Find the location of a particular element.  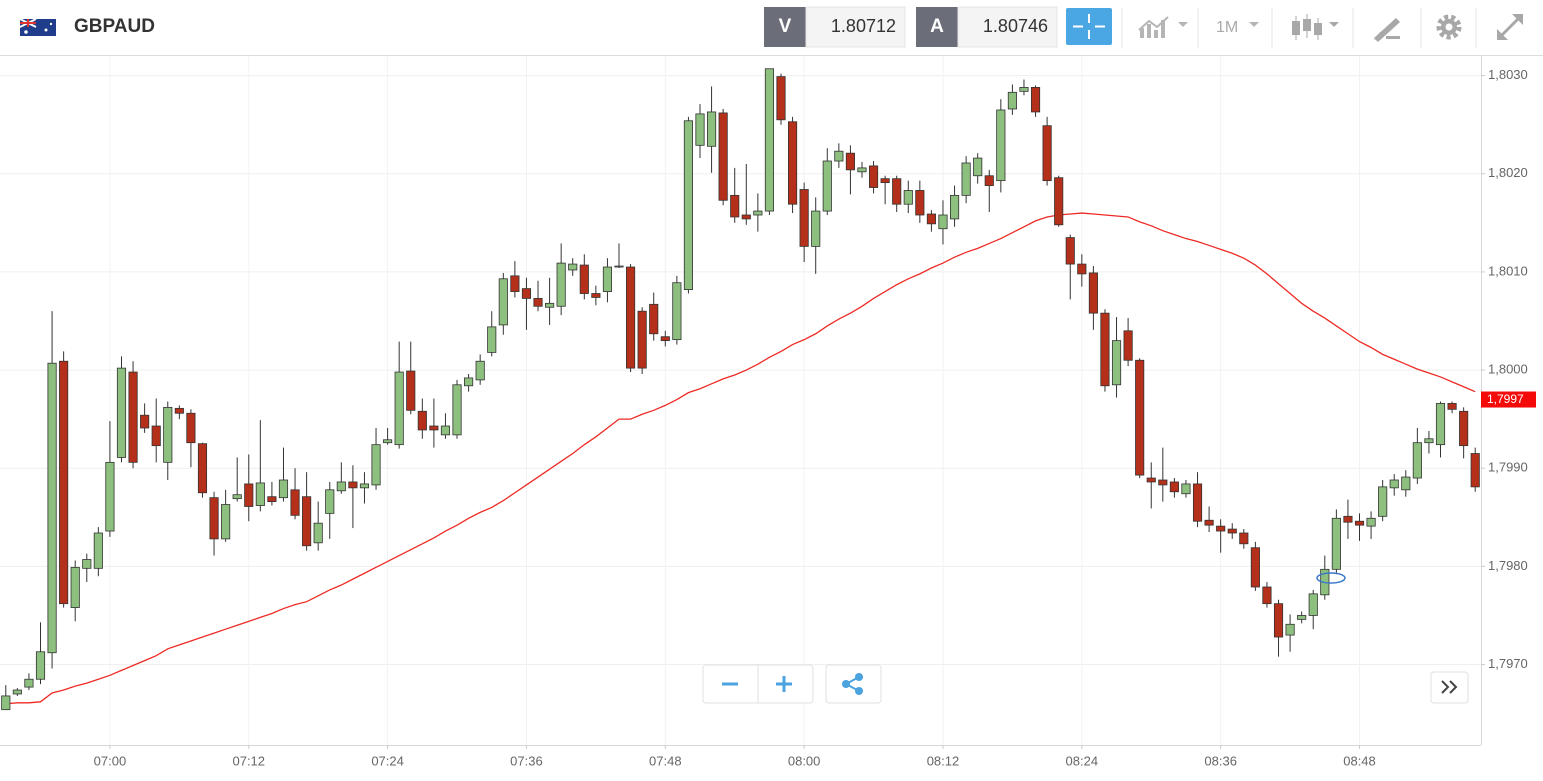

x-tick-label: 08:12 is located at coordinates (943, 760).